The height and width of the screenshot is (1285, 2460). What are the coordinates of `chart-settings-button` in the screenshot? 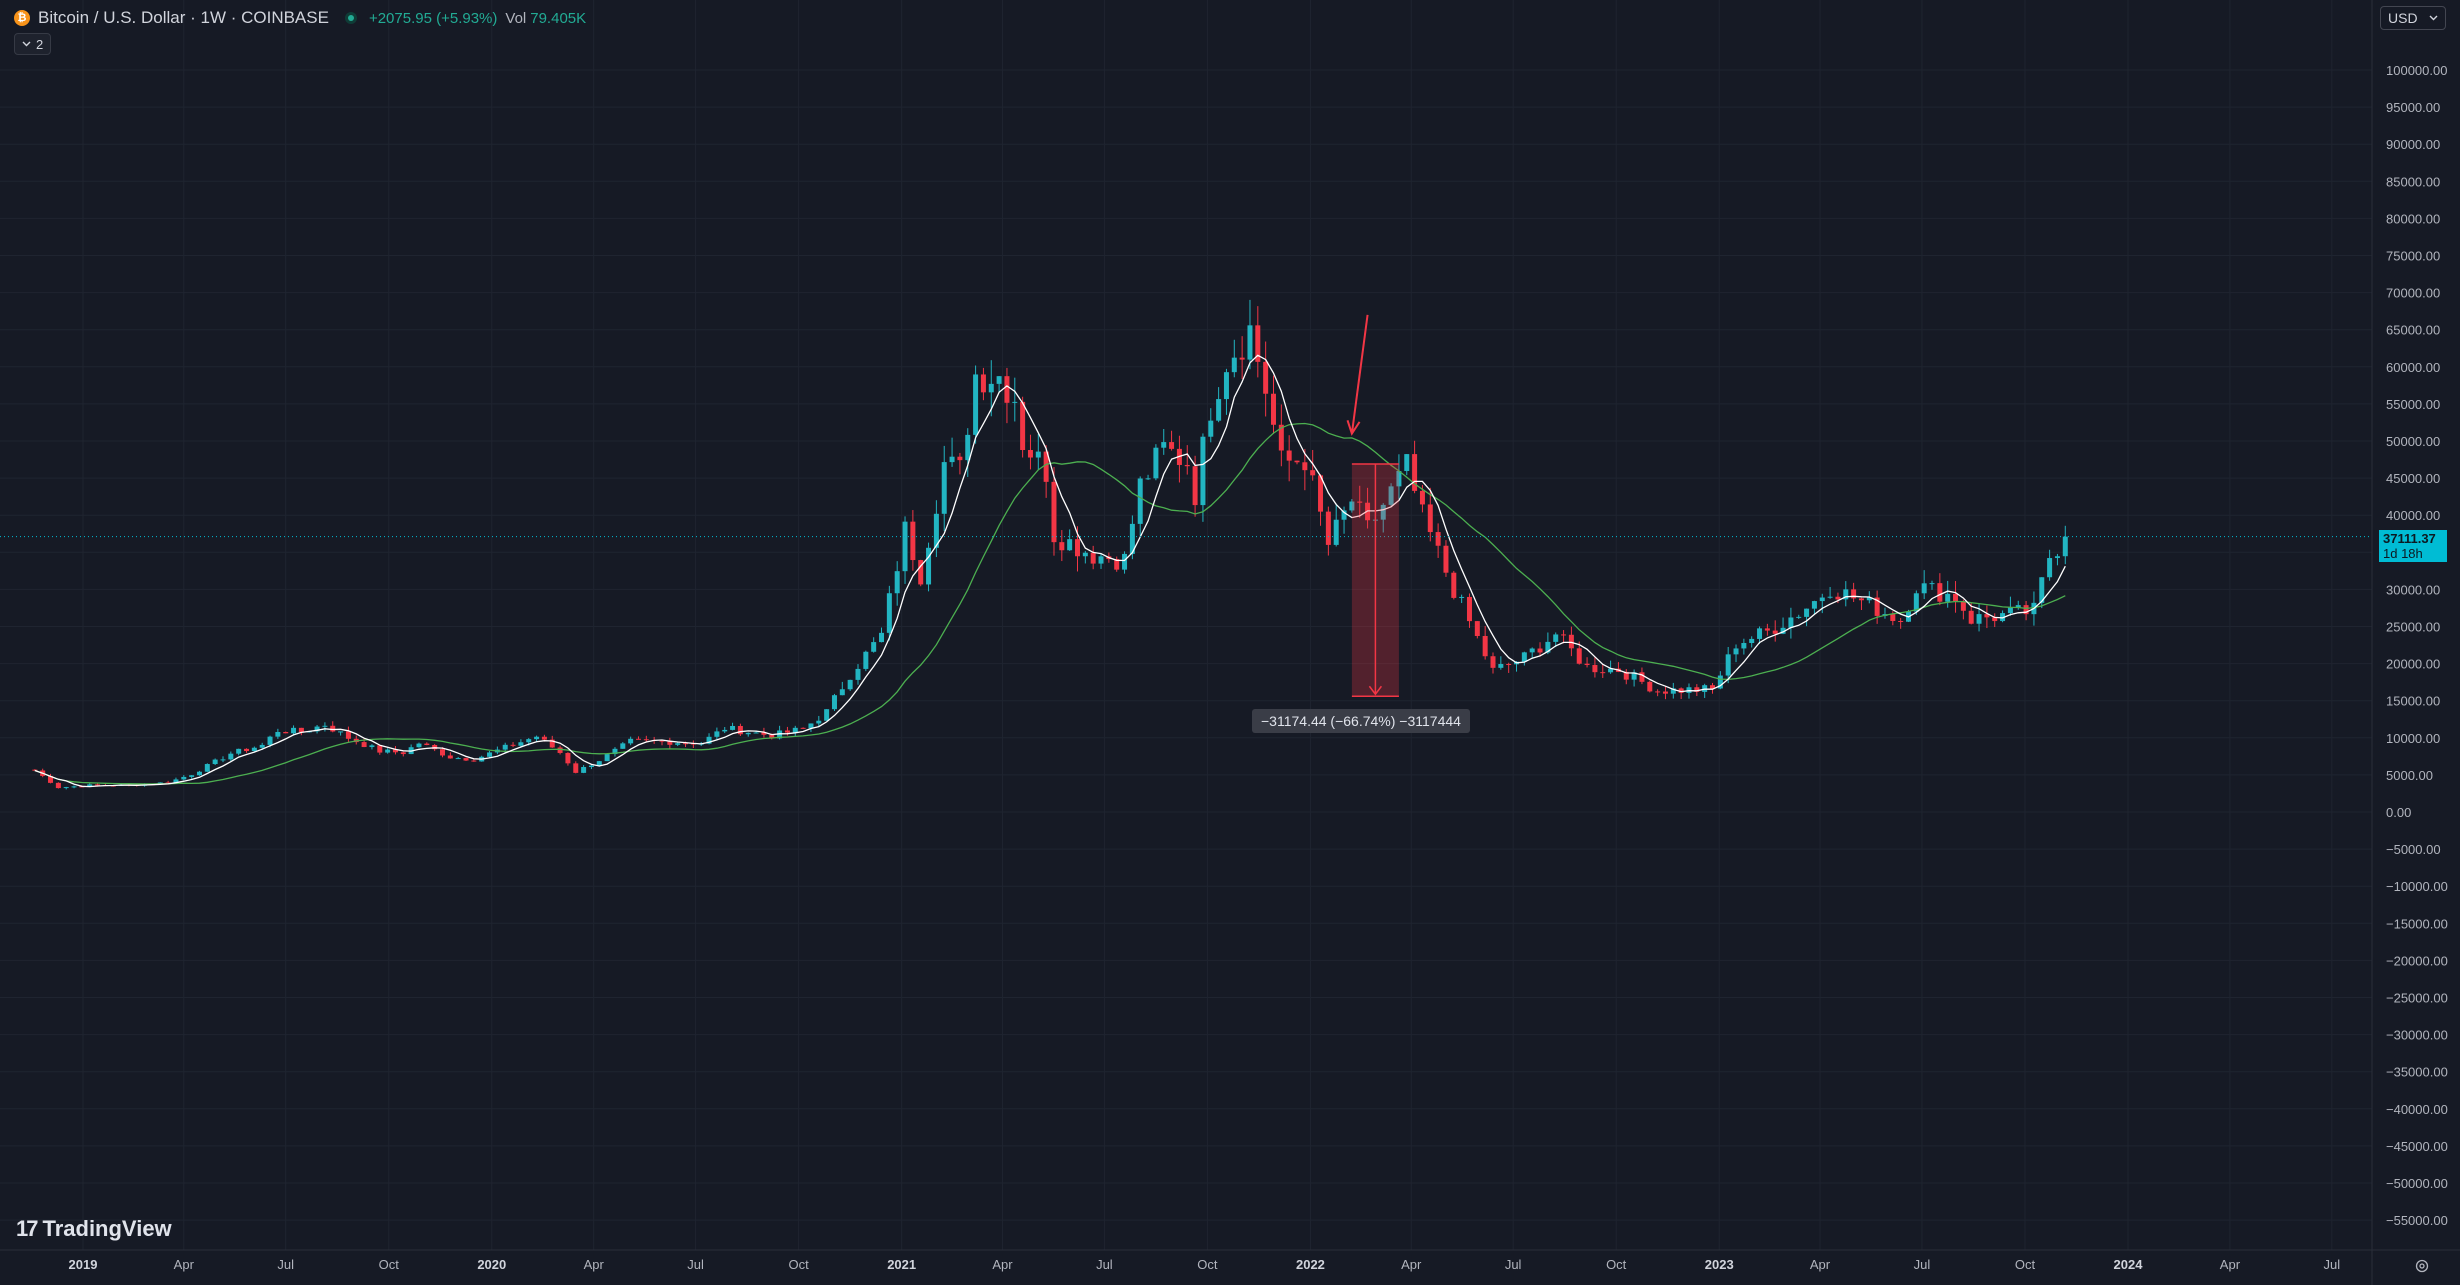 It's located at (2422, 1266).